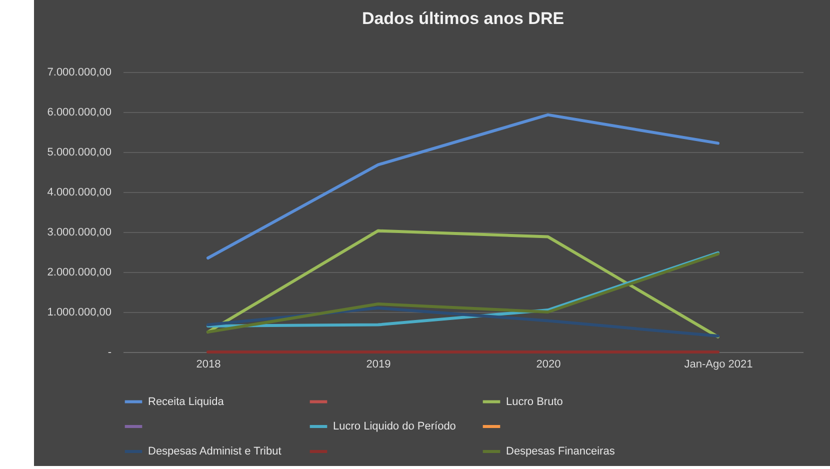 The image size is (830, 469). Describe the element at coordinates (79, 272) in the screenshot. I see `y-tick-label: 2.000.000,00` at that location.